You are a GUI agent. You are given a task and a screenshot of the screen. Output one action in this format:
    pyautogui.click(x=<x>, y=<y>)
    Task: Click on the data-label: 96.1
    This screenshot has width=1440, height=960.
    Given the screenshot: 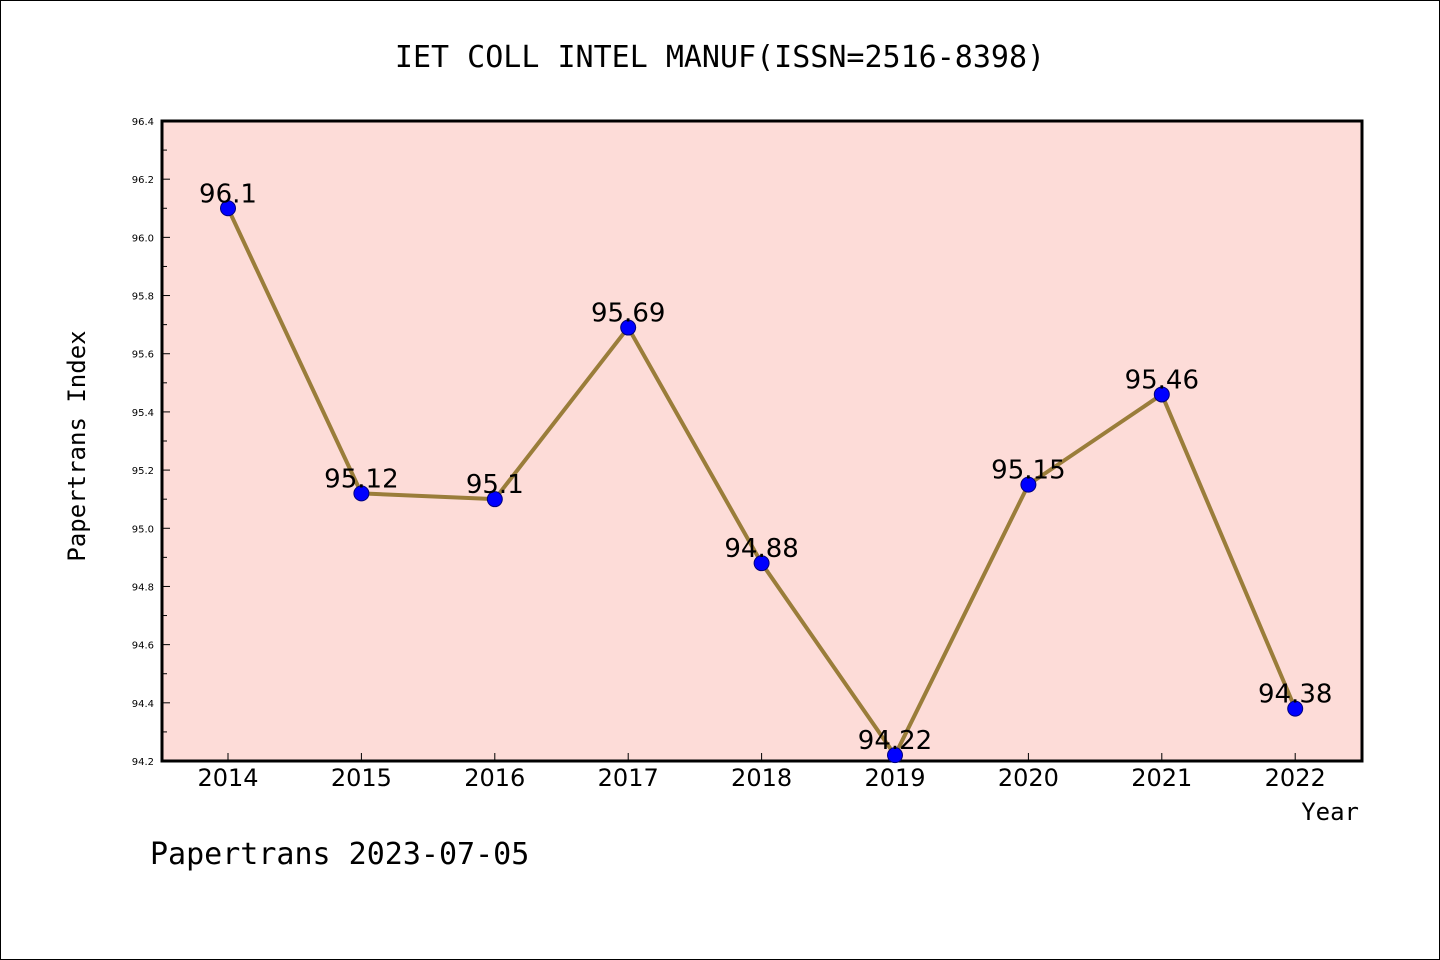 What is the action you would take?
    pyautogui.click(x=228, y=194)
    